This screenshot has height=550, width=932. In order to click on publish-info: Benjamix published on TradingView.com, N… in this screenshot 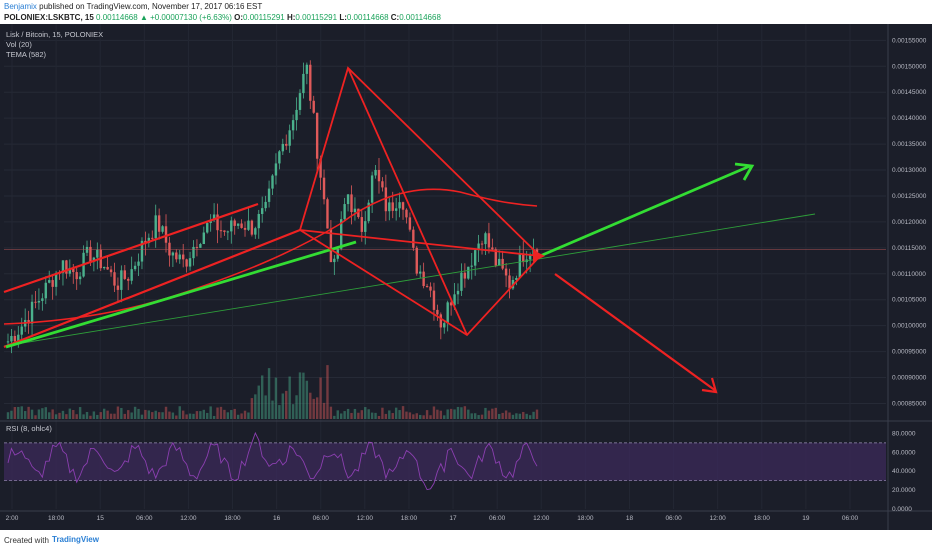, I will do `click(133, 6)`.